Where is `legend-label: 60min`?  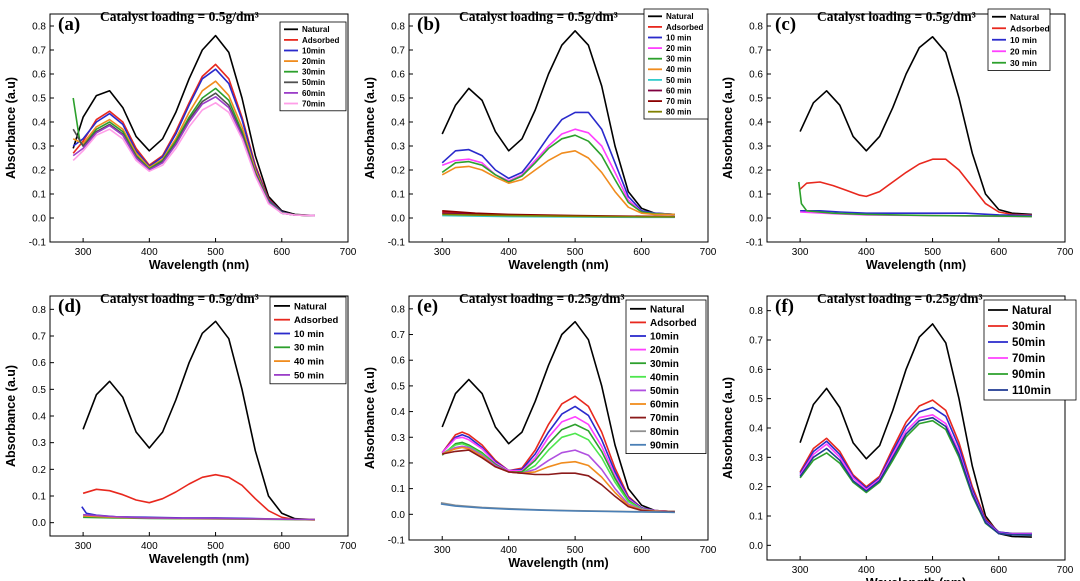
legend-label: 60min is located at coordinates (313, 93).